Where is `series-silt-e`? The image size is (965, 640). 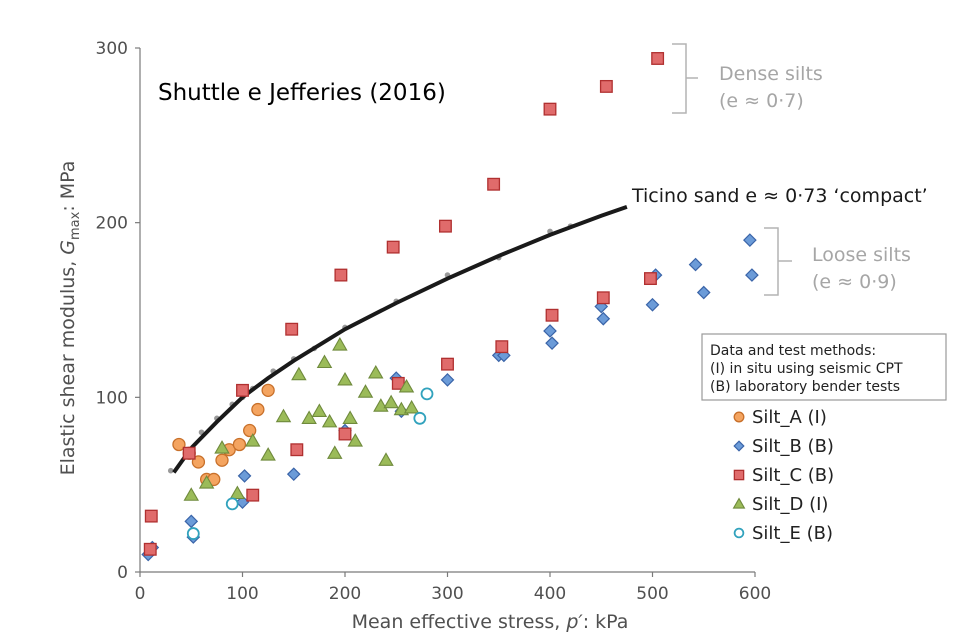 series-silt-e is located at coordinates (310, 463).